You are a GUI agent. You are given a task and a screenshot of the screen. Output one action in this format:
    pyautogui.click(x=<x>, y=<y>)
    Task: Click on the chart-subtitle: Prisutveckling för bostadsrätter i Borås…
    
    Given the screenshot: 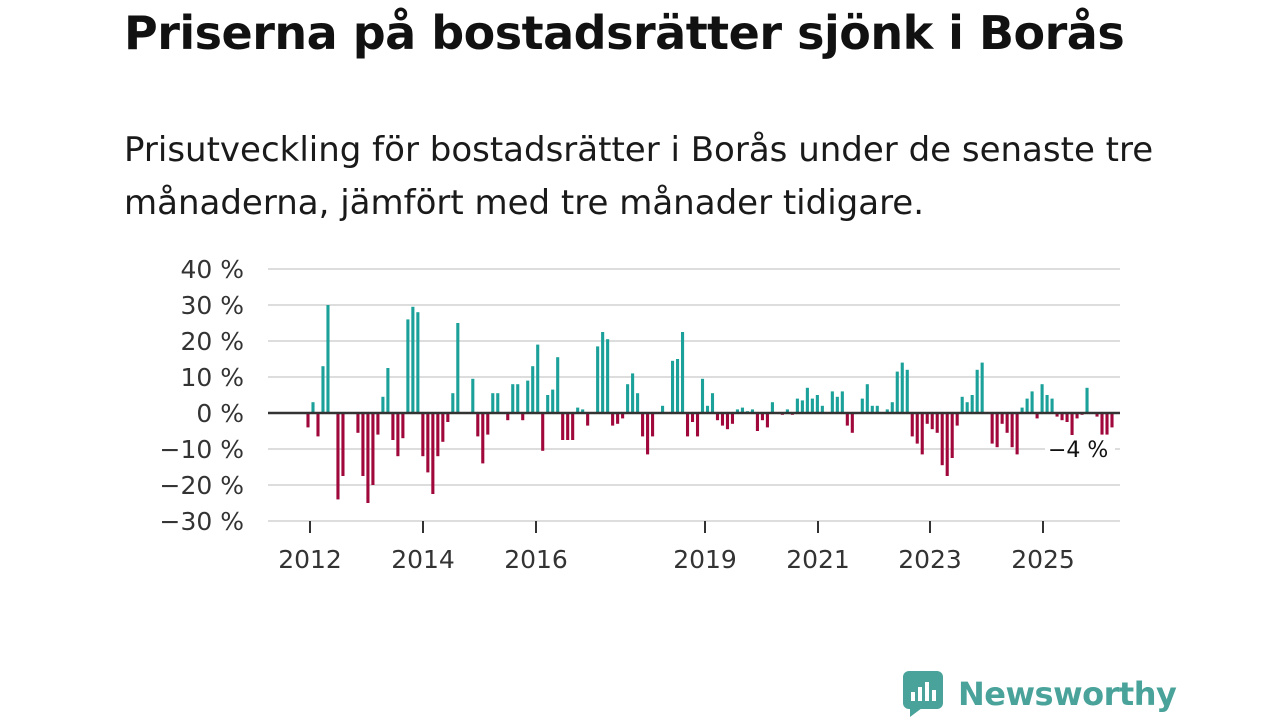 What is the action you would take?
    pyautogui.click(x=639, y=176)
    